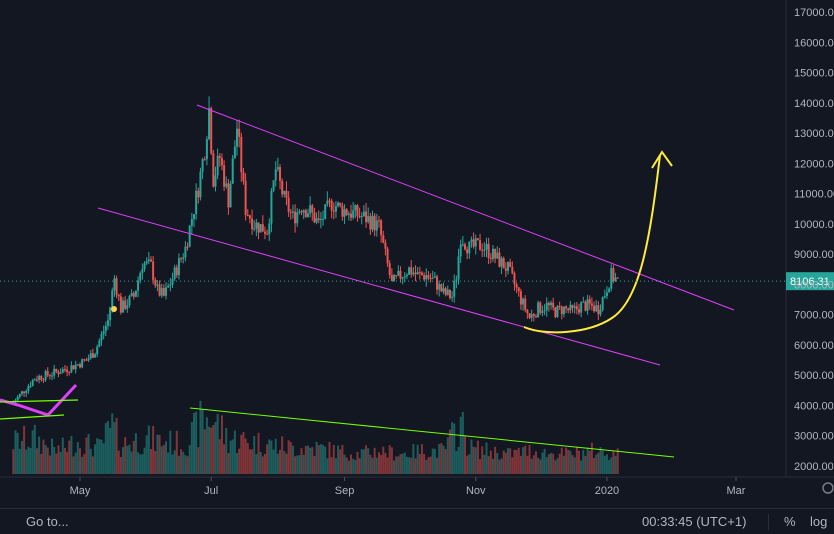 Image resolution: width=834 pixels, height=534 pixels. Describe the element at coordinates (814, 195) in the screenshot. I see `y-tick-label: 11000.00` at that location.